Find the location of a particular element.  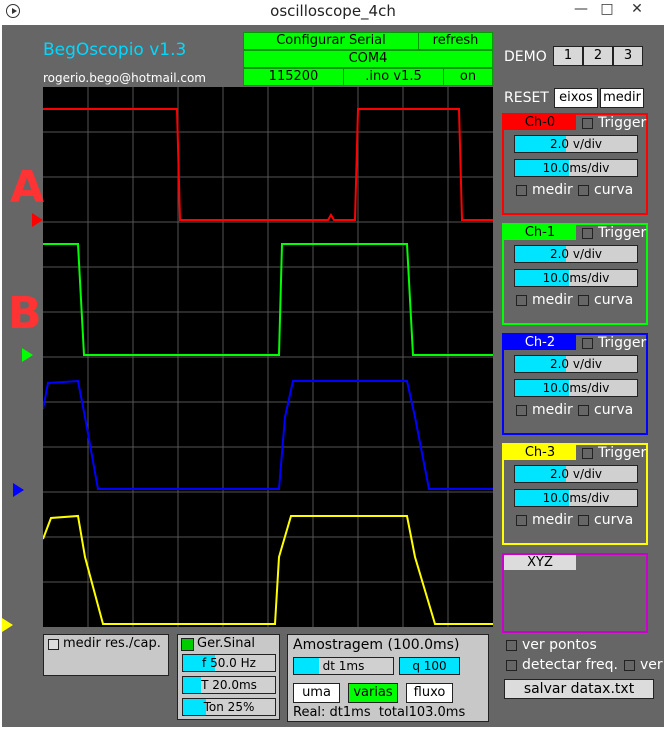

demo-2-button: 2 is located at coordinates (598, 56).